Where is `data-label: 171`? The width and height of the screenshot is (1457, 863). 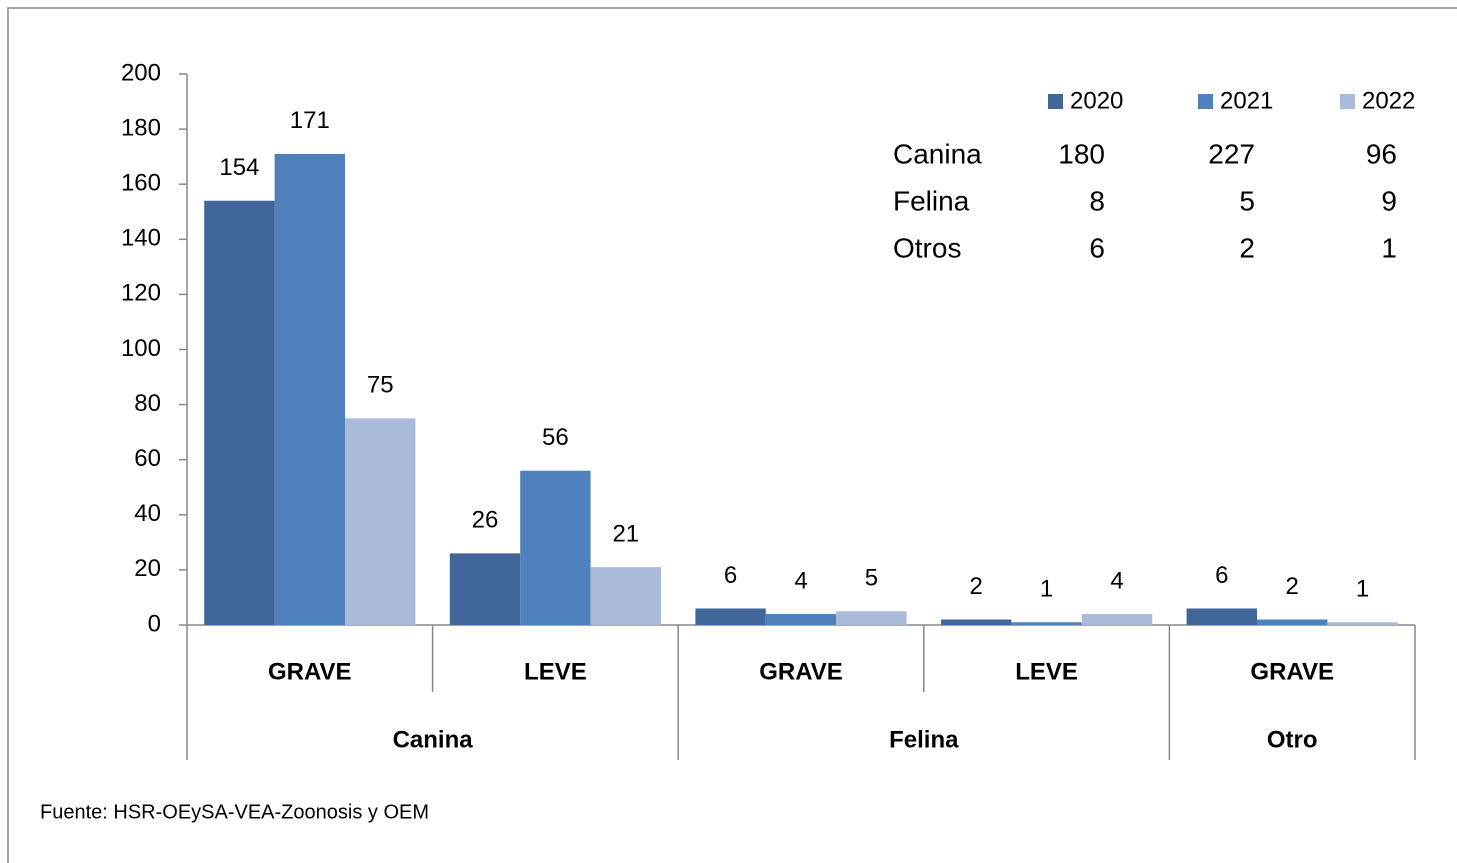
data-label: 171 is located at coordinates (310, 120).